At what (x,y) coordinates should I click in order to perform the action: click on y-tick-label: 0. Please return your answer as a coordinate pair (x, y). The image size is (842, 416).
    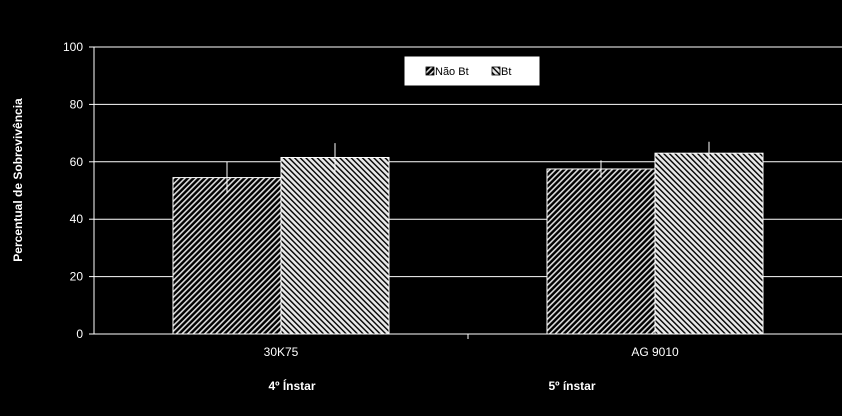
    Looking at the image, I should click on (79, 334).